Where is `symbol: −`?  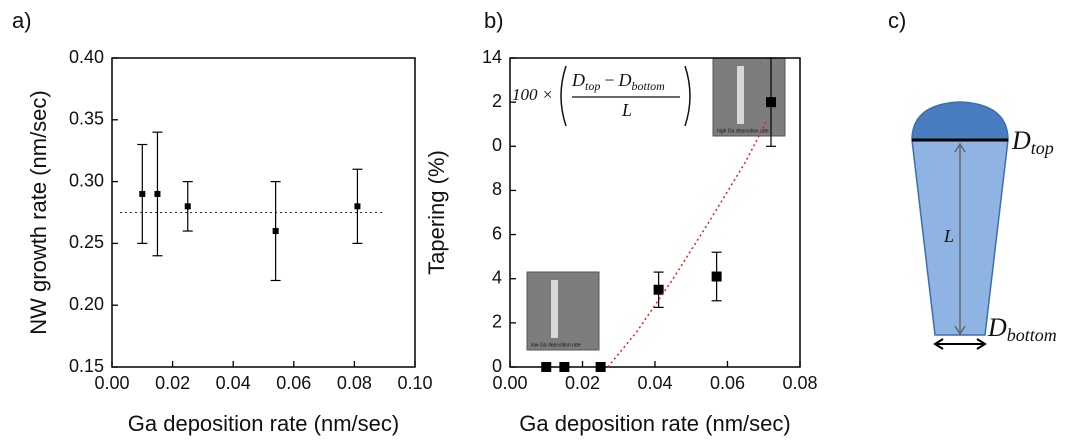 symbol: − is located at coordinates (609, 80).